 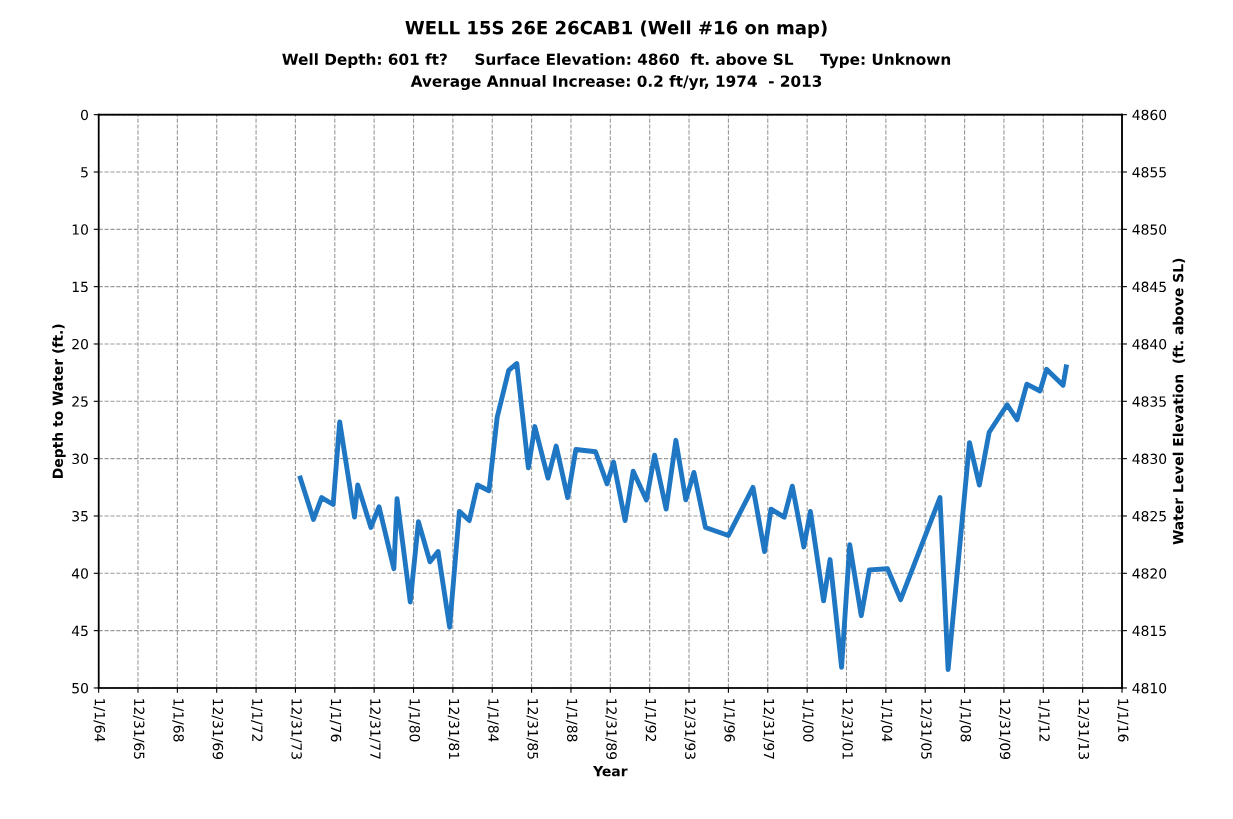 I want to click on x-tick-label: 1/1/00, so click(x=808, y=720).